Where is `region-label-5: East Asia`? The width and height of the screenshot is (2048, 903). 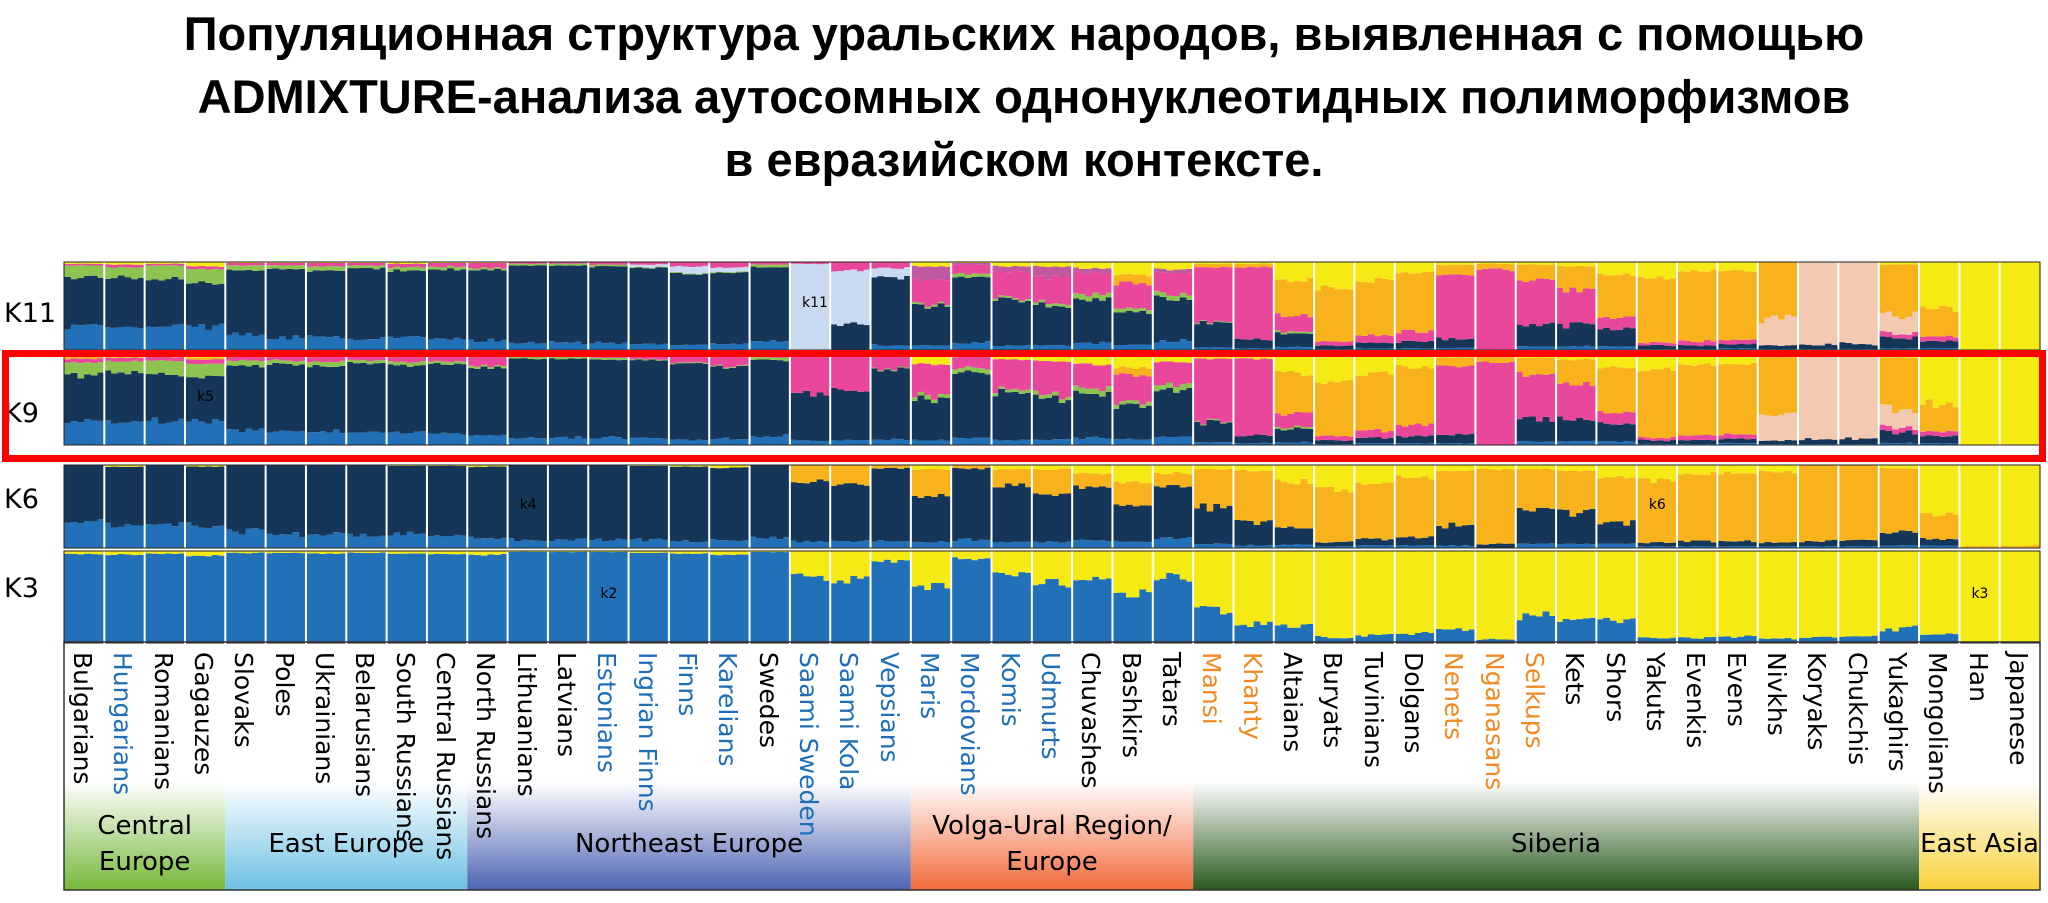
region-label-5: East Asia is located at coordinates (1979, 844).